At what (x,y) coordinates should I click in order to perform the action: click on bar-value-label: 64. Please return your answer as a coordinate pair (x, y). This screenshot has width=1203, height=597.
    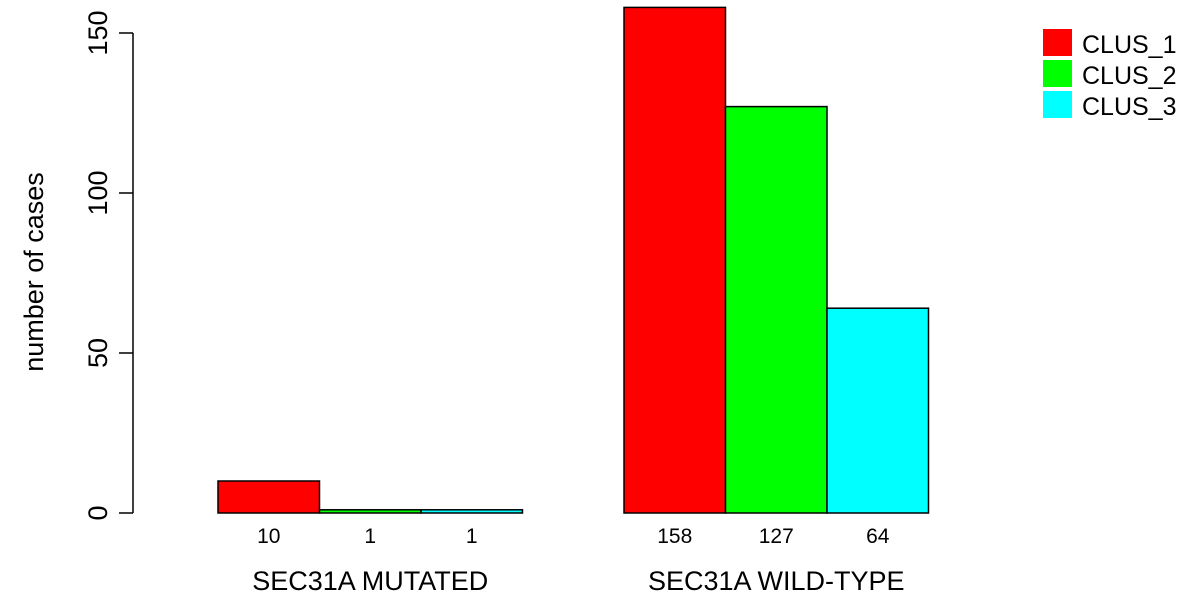
    Looking at the image, I should click on (878, 536).